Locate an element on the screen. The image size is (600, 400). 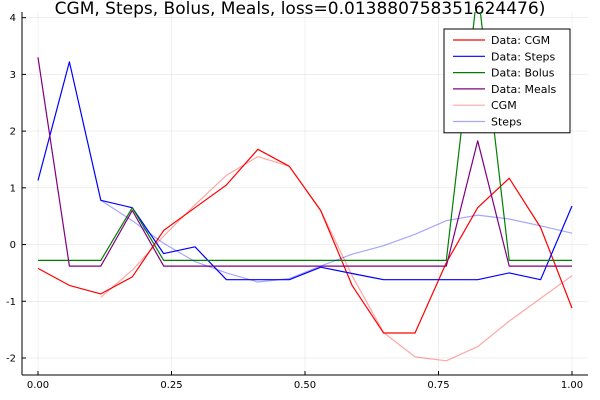
legend-label: Data: Bolus is located at coordinates (523, 73).